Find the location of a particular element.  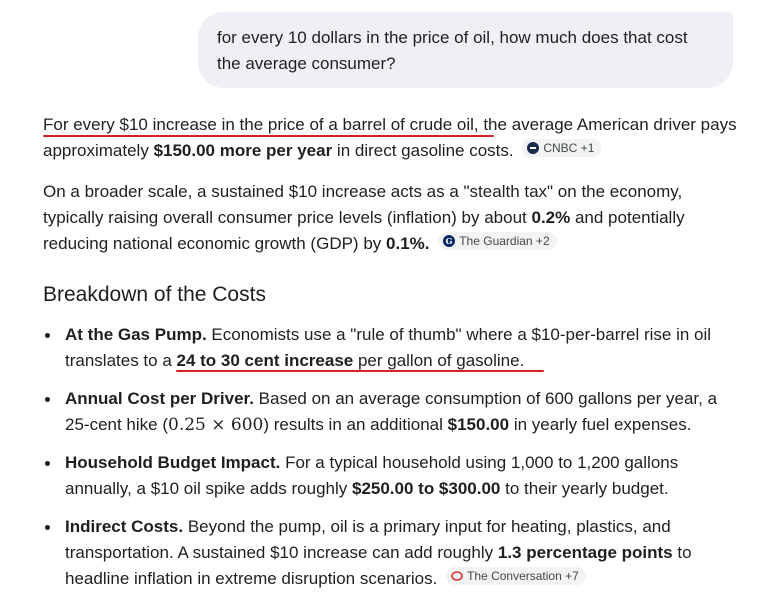

guardian-logo-icon: G is located at coordinates (449, 241).